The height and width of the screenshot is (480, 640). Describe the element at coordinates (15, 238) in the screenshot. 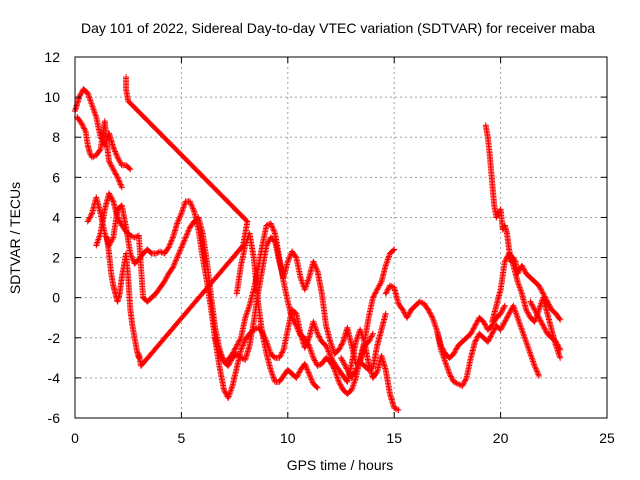

I see `y-axis-label: SDTVAR / TECUs` at that location.